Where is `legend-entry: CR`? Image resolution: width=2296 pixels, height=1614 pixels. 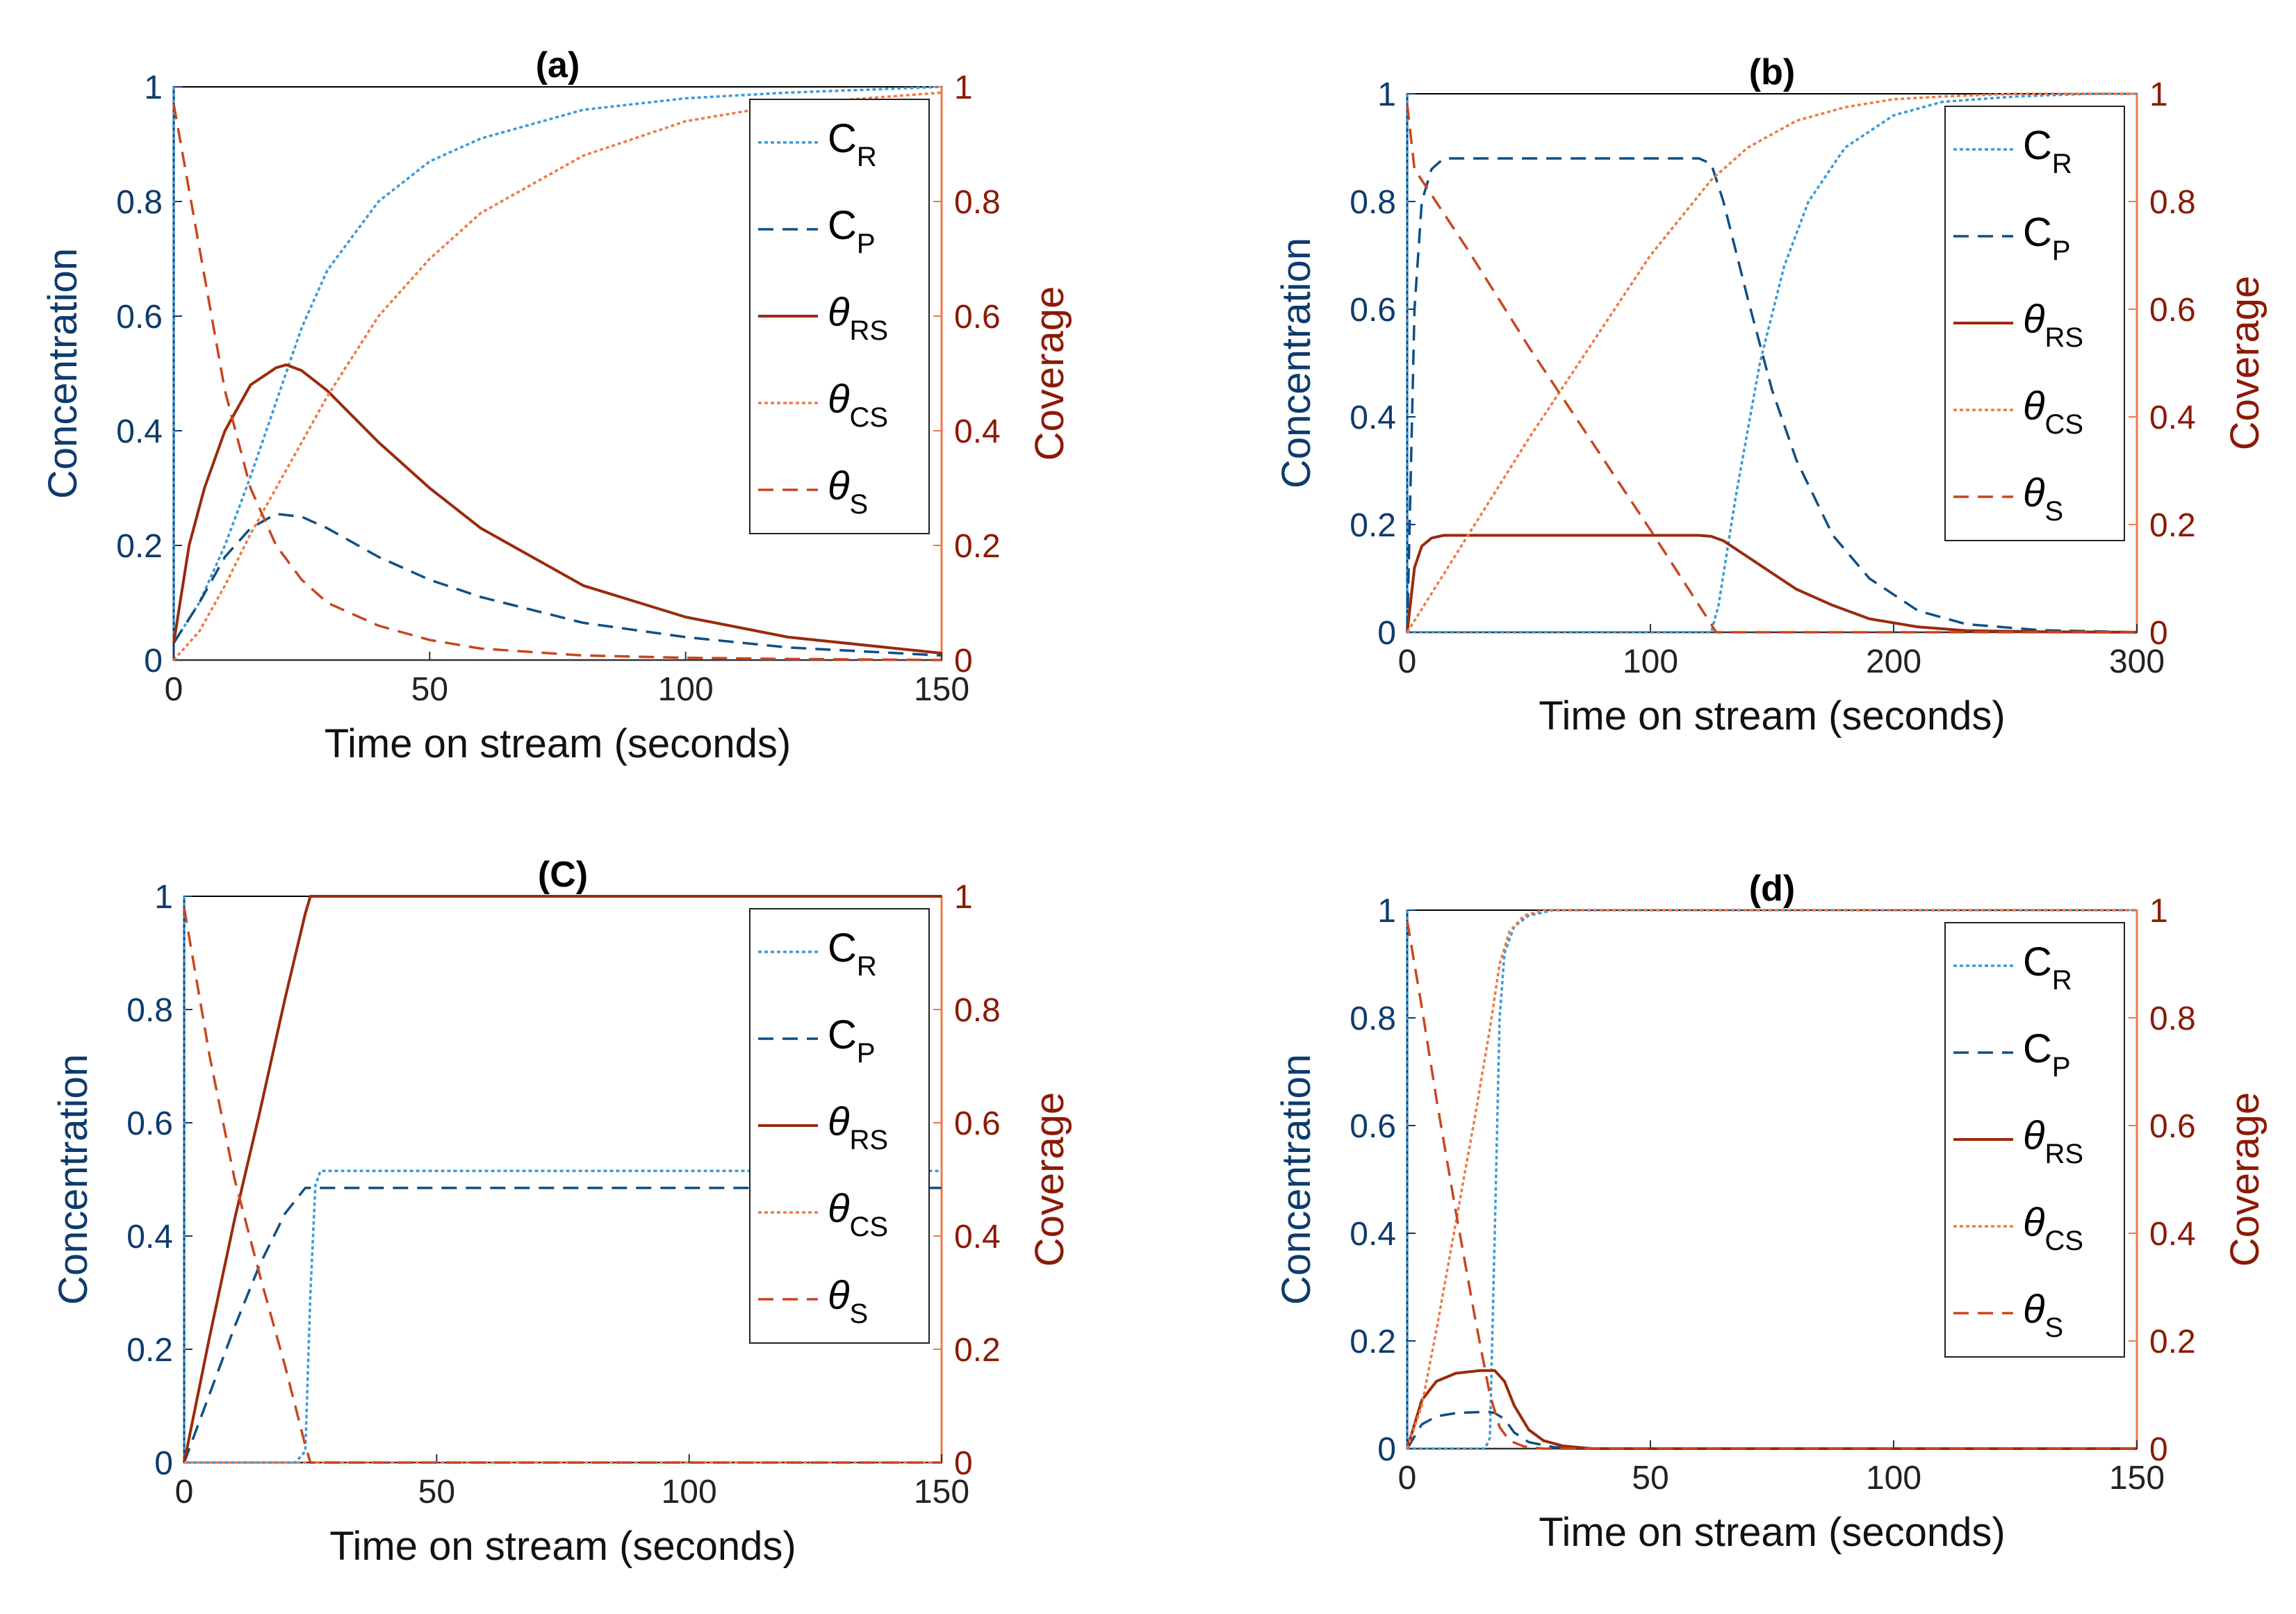 legend-entry: CR is located at coordinates (2048, 967).